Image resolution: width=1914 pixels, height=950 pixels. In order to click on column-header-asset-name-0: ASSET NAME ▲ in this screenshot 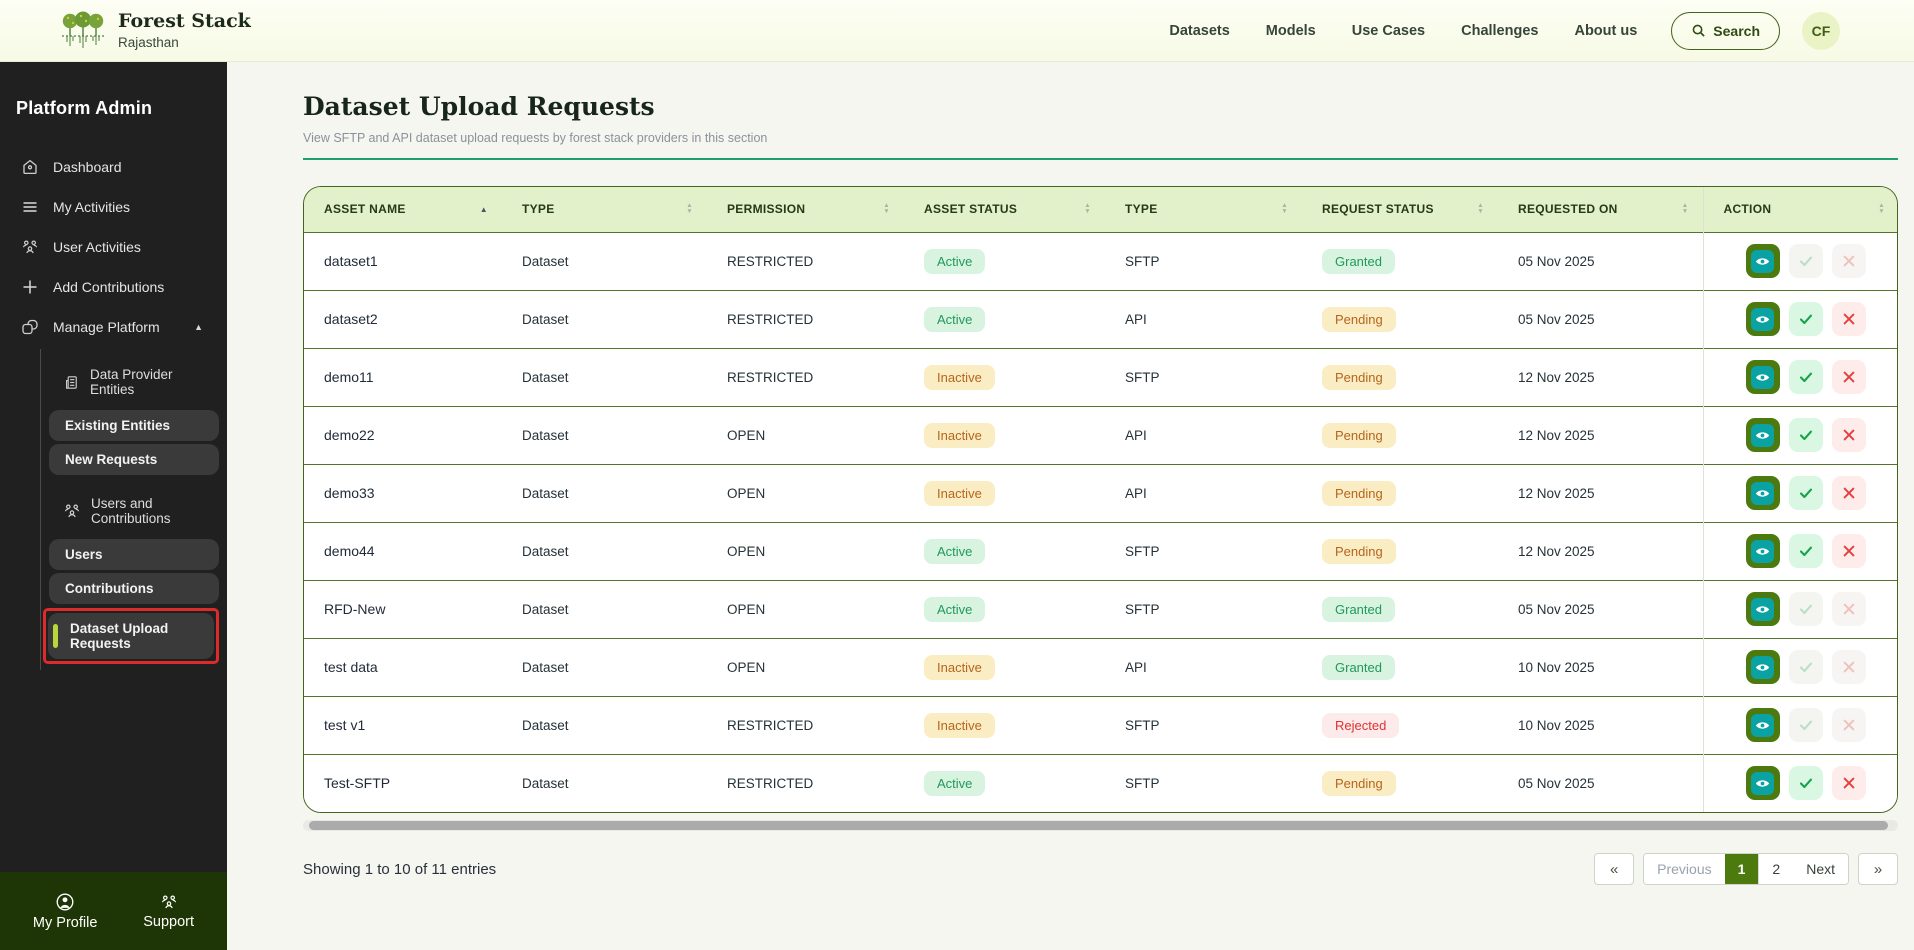, I will do `click(403, 209)`.